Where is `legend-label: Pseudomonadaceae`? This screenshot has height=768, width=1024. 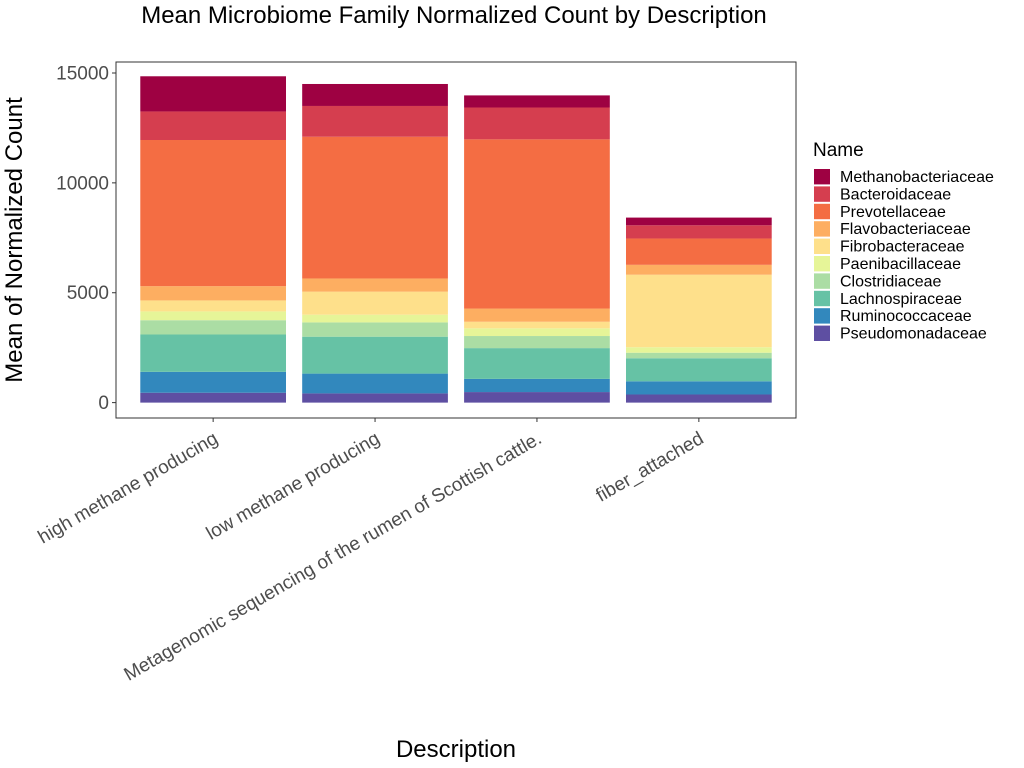 legend-label: Pseudomonadaceae is located at coordinates (913, 334).